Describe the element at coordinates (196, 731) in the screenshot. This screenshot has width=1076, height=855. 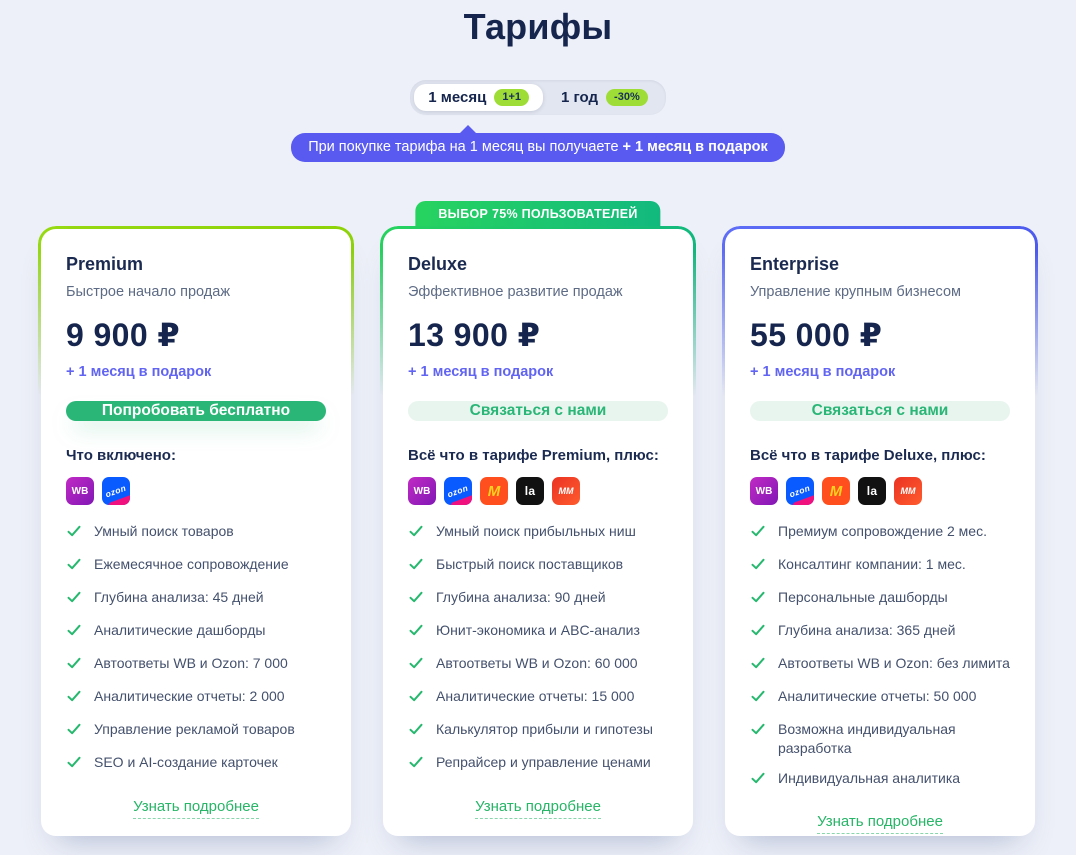
I see `feature-item: Управление рекламой товаров` at that location.